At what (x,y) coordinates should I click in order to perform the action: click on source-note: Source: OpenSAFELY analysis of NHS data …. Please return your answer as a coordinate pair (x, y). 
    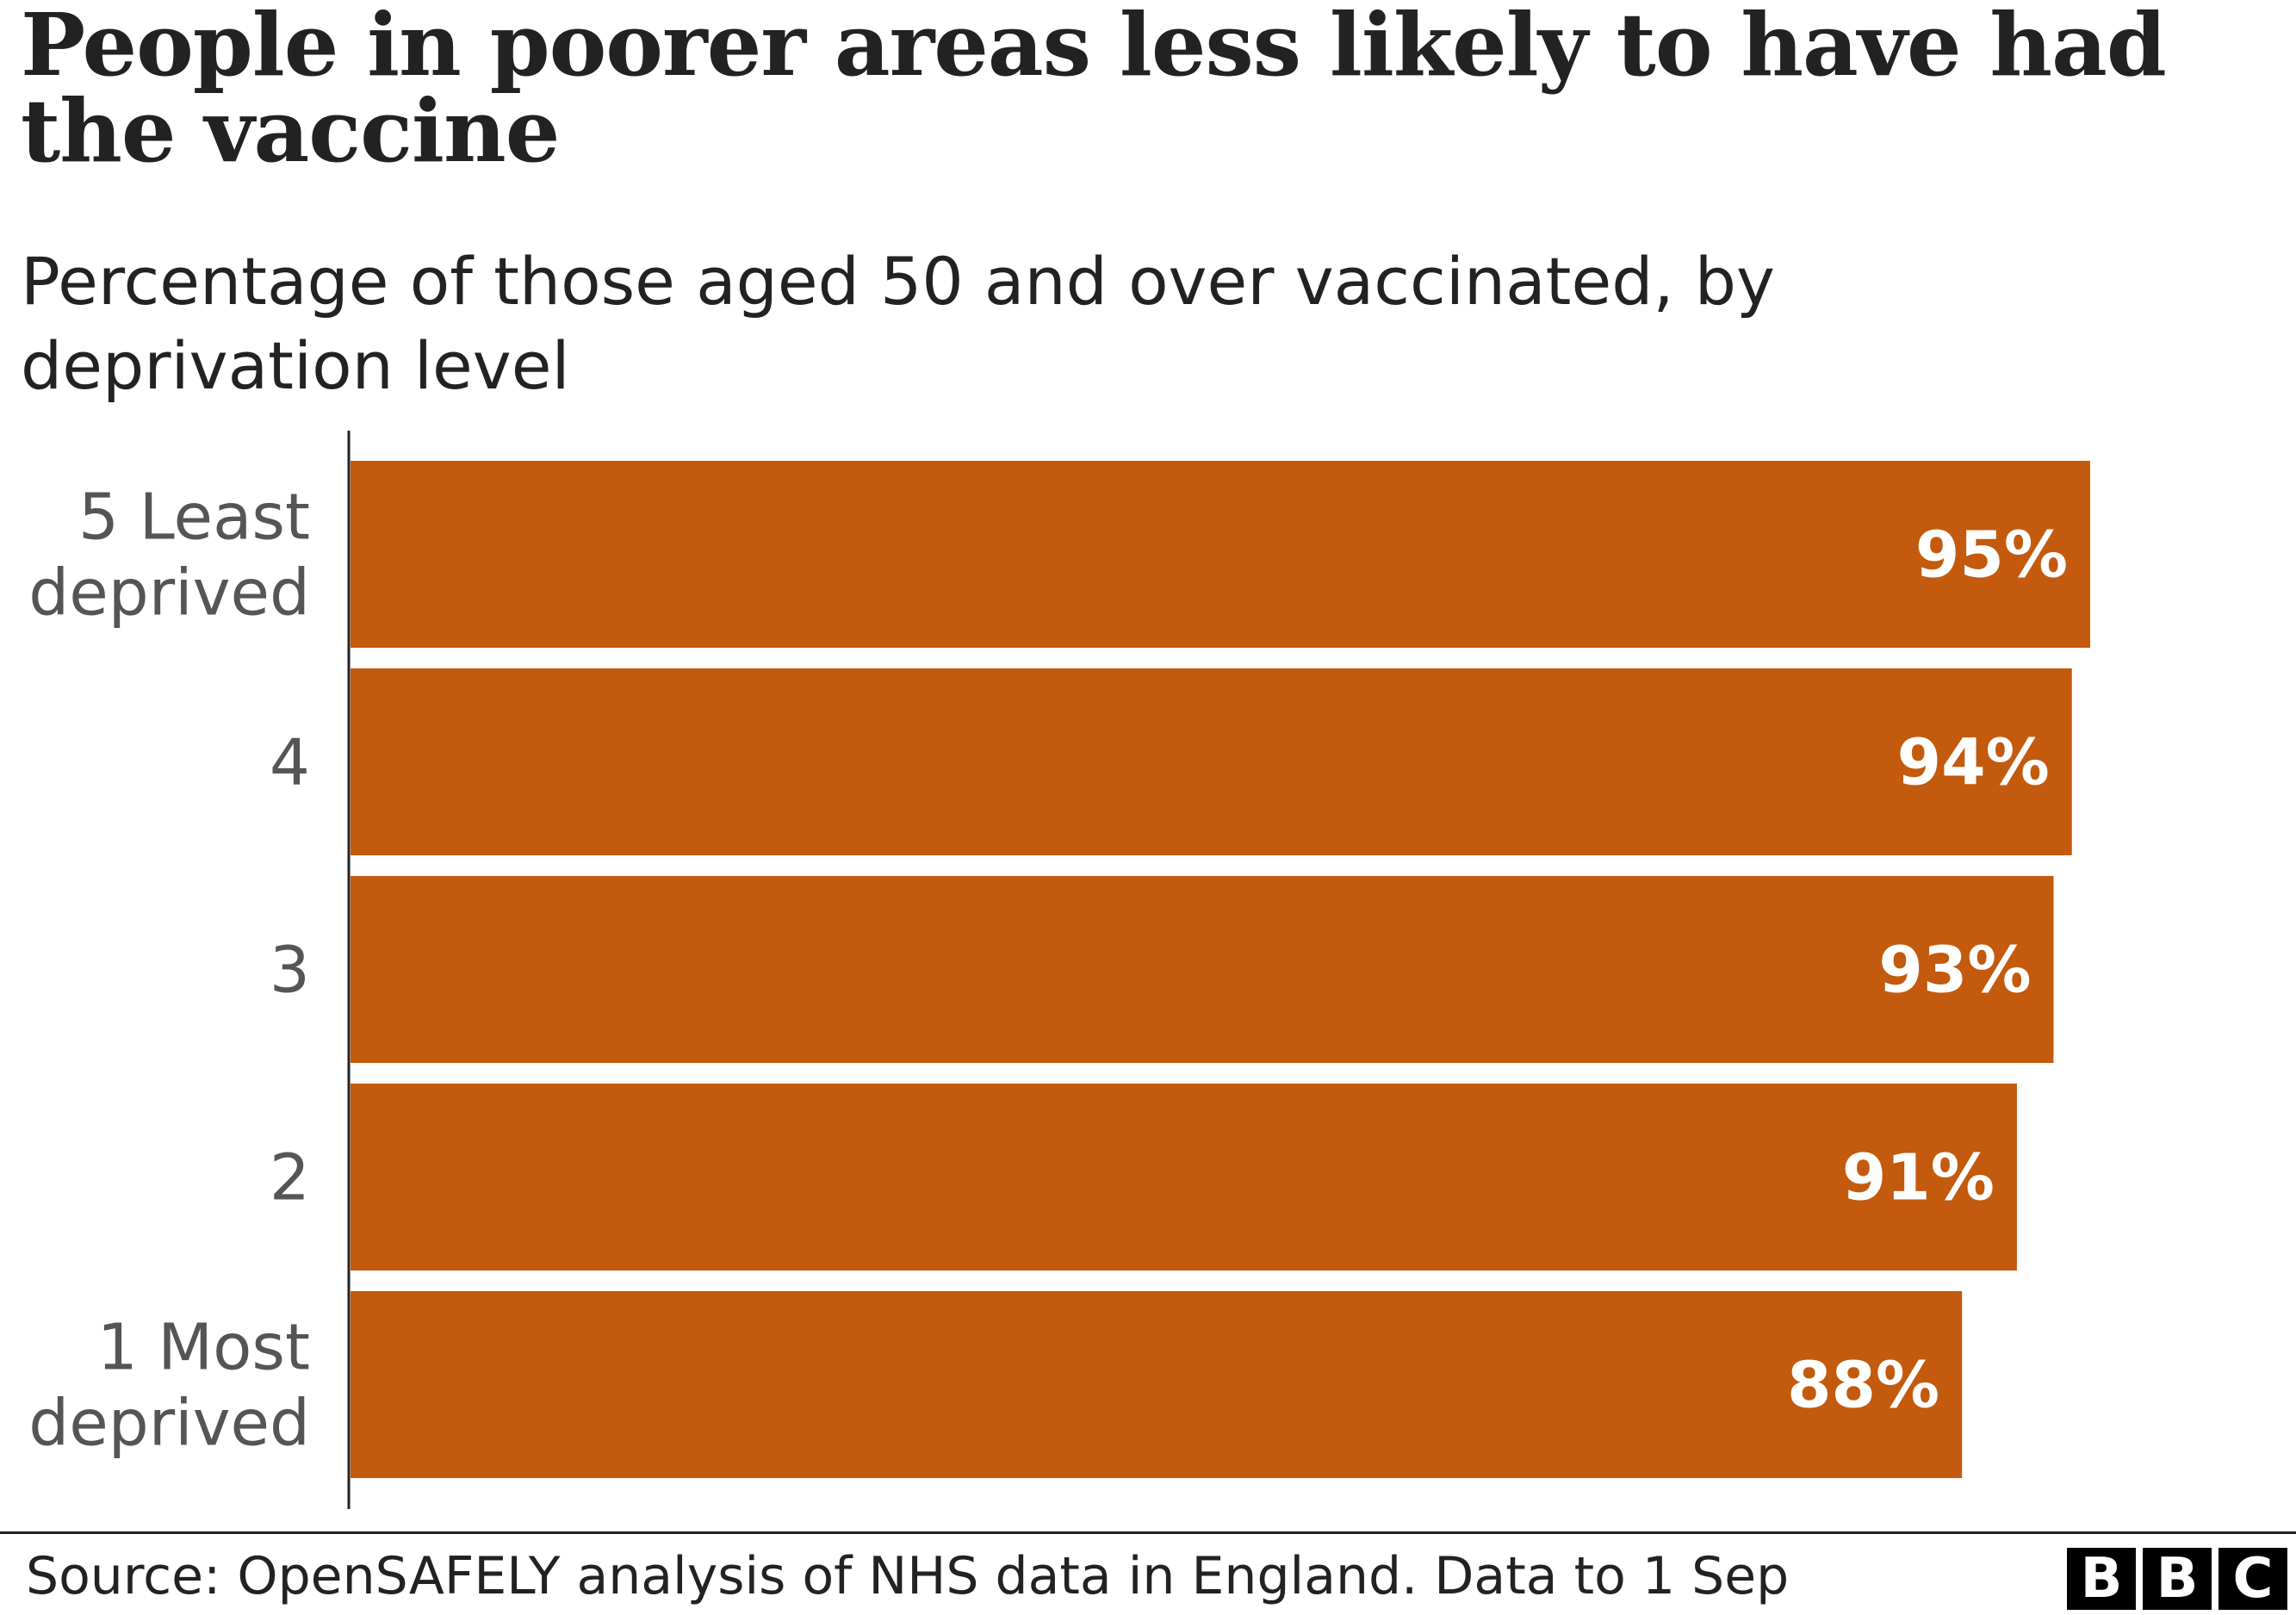
    Looking at the image, I should click on (908, 1576).